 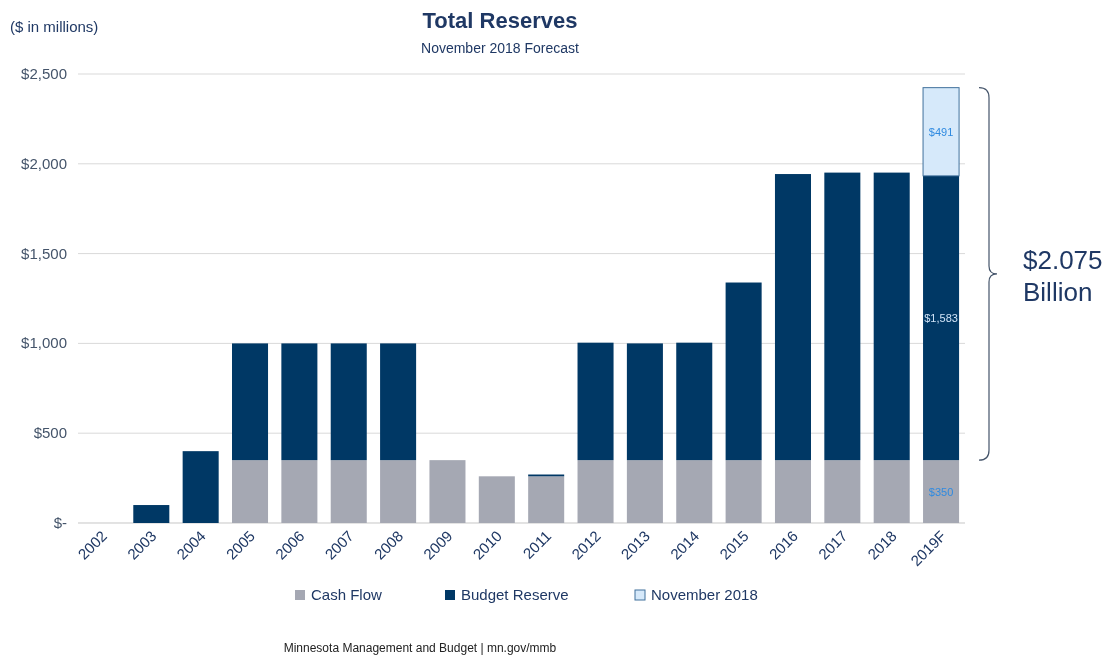 I want to click on data-label: $491, so click(x=941, y=131).